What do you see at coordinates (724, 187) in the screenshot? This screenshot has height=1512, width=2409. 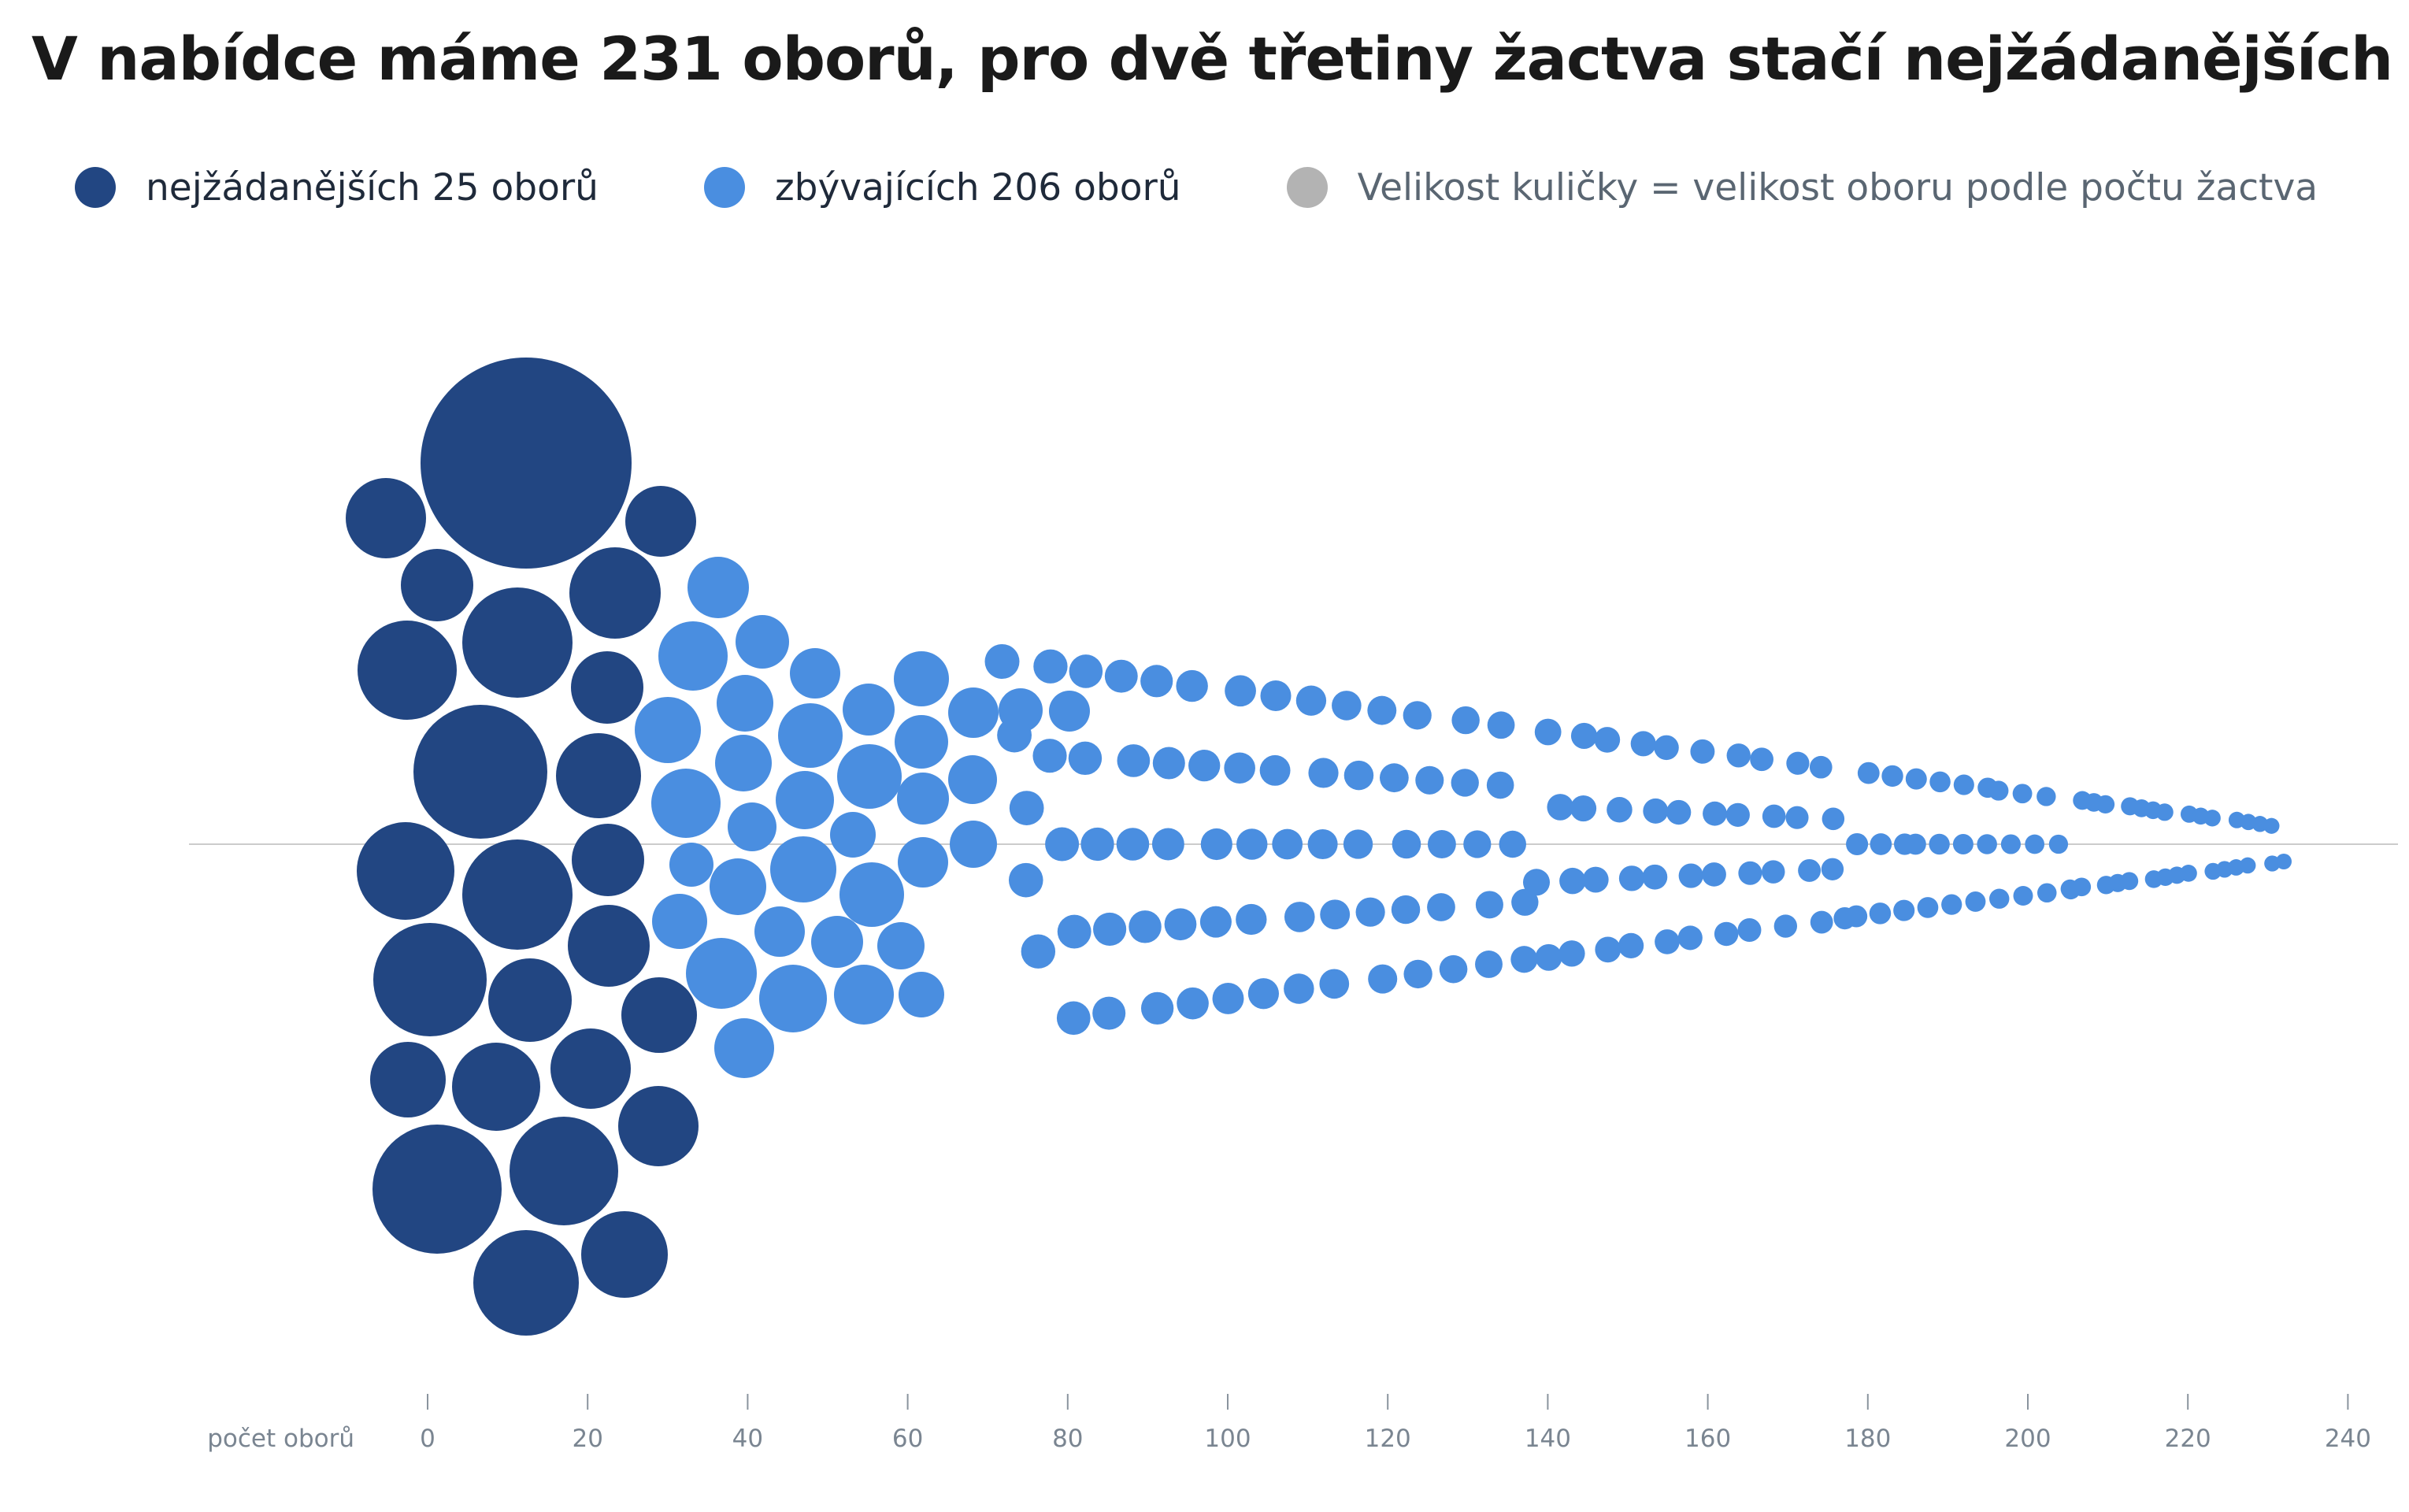 I see `legend-dot-light-icon` at bounding box center [724, 187].